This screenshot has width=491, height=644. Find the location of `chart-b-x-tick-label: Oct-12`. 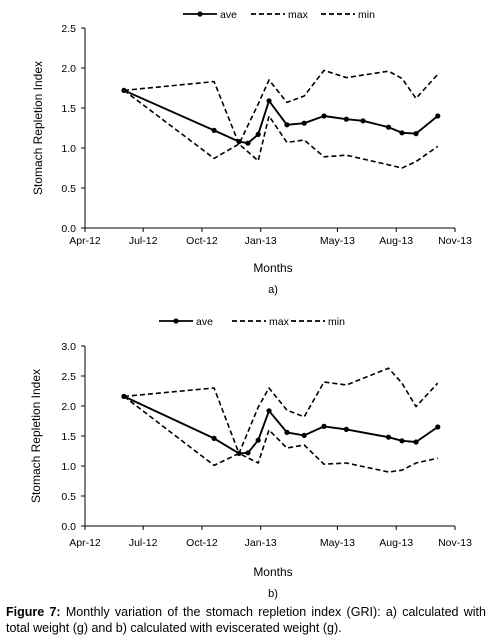

chart-b-x-tick-label: Oct-12 is located at coordinates (202, 543).